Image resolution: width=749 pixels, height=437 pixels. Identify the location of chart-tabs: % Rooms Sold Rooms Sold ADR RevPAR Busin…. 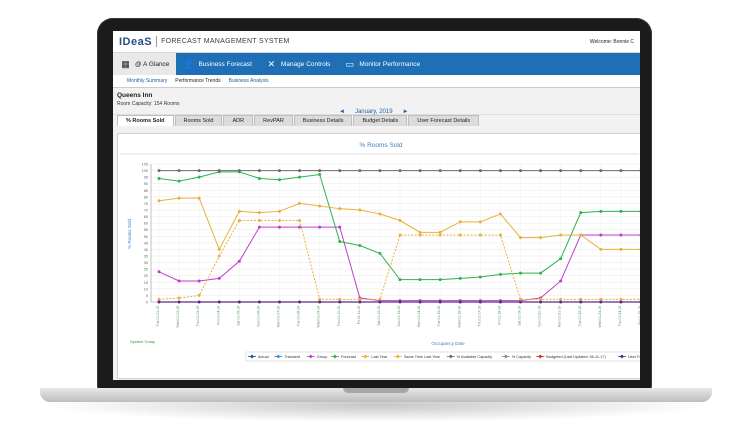
(376, 120).